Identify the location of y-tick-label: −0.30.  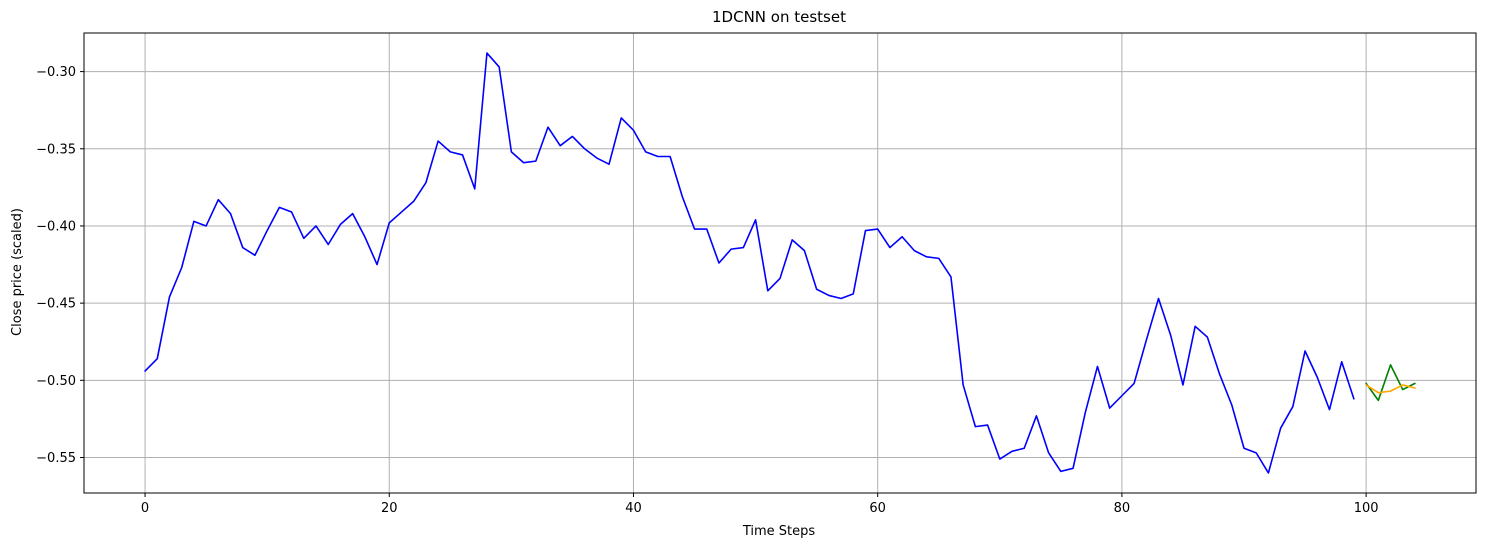
(56, 72).